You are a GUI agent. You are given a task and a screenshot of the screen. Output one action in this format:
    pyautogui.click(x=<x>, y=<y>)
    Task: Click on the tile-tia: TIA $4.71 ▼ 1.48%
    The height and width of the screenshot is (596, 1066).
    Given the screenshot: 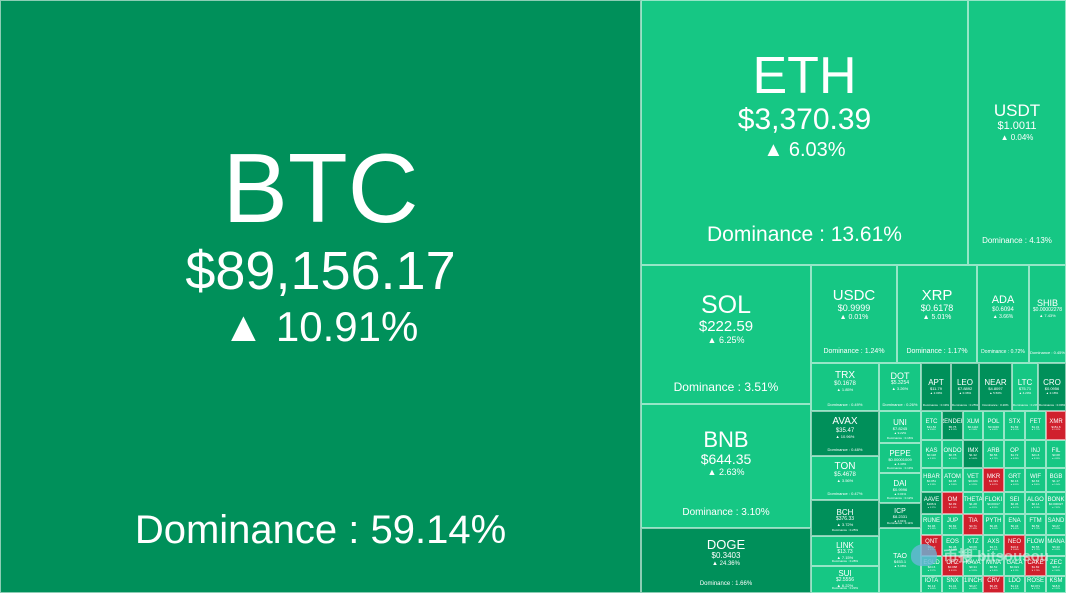 What is the action you would take?
    pyautogui.click(x=973, y=524)
    